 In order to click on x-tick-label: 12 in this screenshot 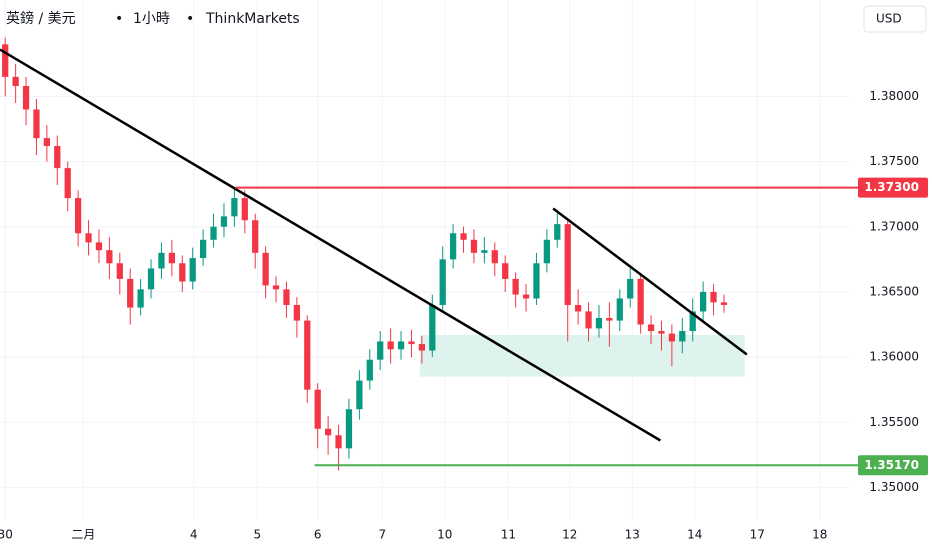, I will do `click(569, 535)`.